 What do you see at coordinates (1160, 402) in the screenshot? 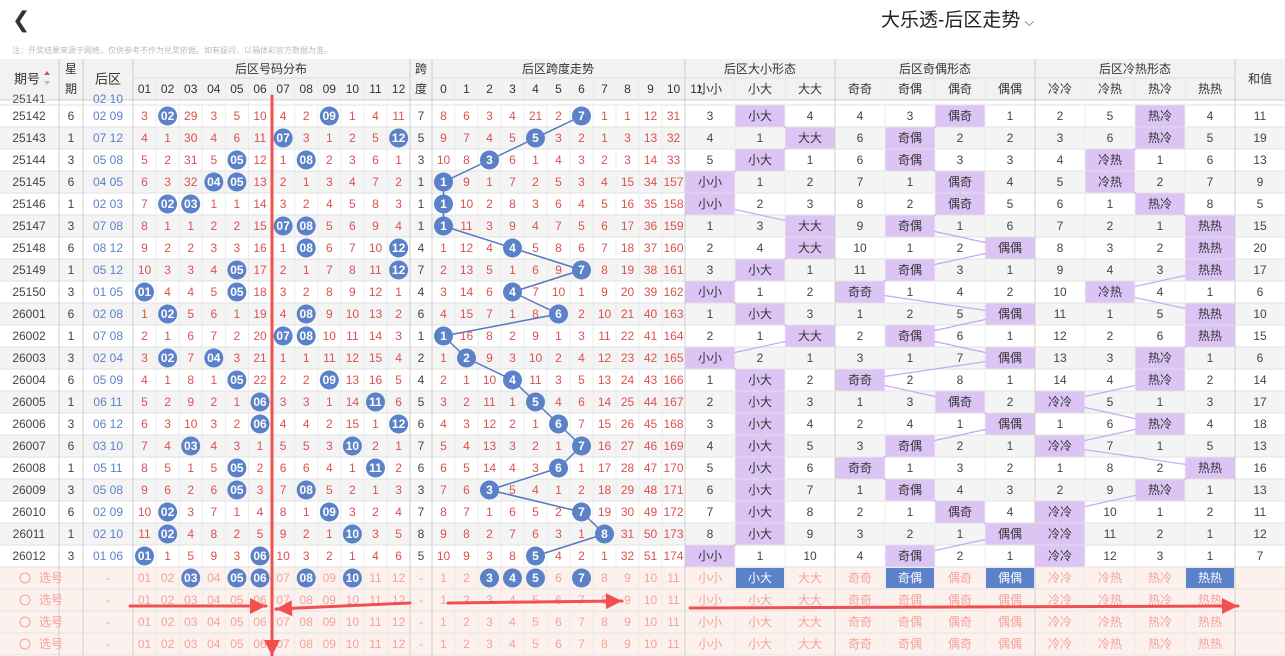
I see `hot-miss: 1` at bounding box center [1160, 402].